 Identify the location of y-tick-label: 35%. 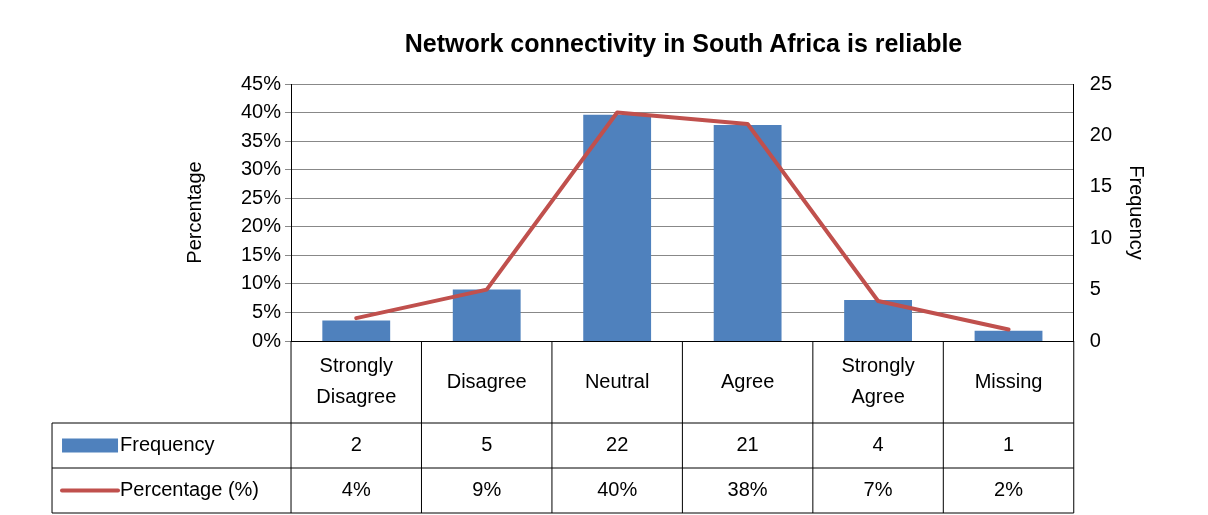
(261, 139).